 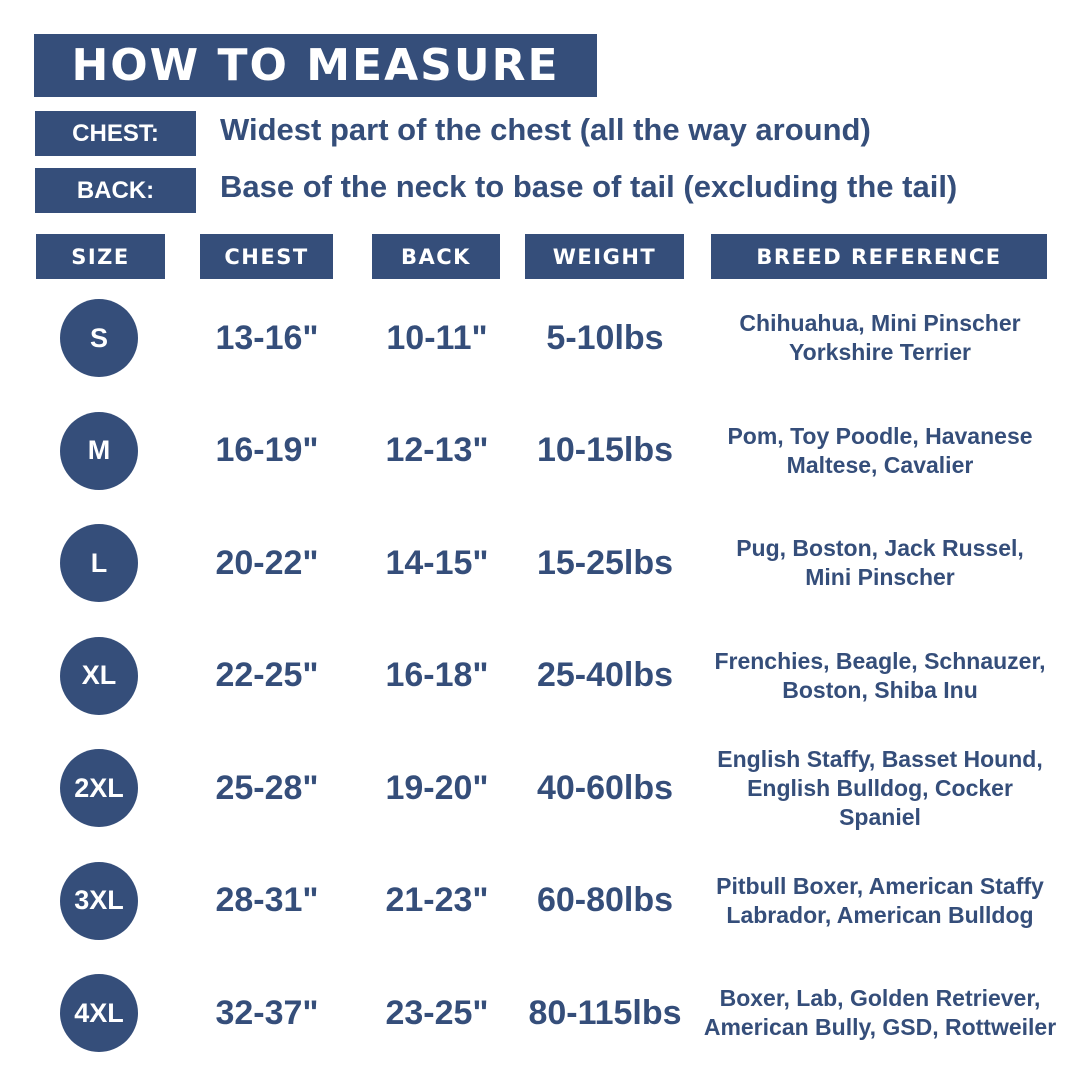 I want to click on size-badge: L, so click(x=99, y=563).